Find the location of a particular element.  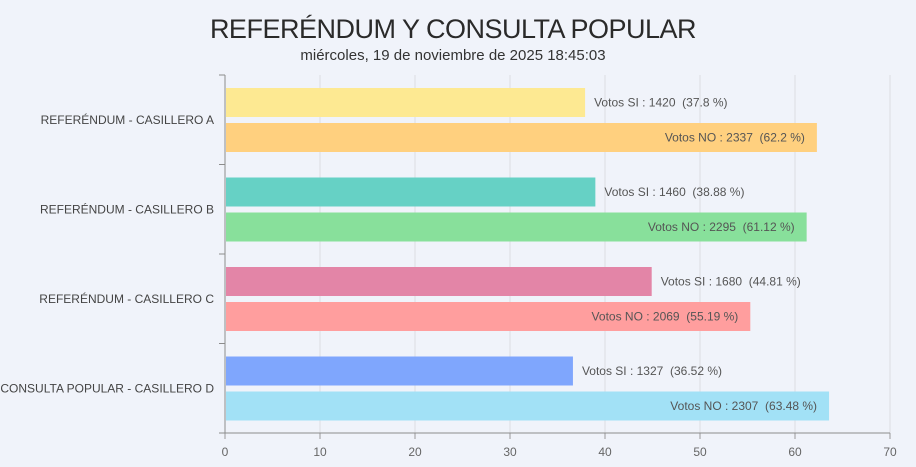

data-label-si: Votos SI : 1420 (37.8 %) is located at coordinates (660, 103).